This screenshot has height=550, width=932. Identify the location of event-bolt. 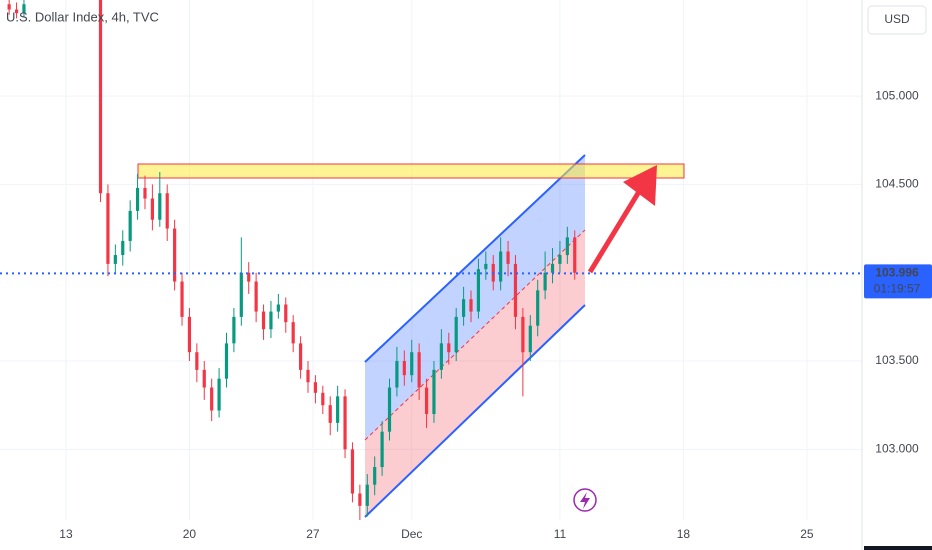
(585, 500).